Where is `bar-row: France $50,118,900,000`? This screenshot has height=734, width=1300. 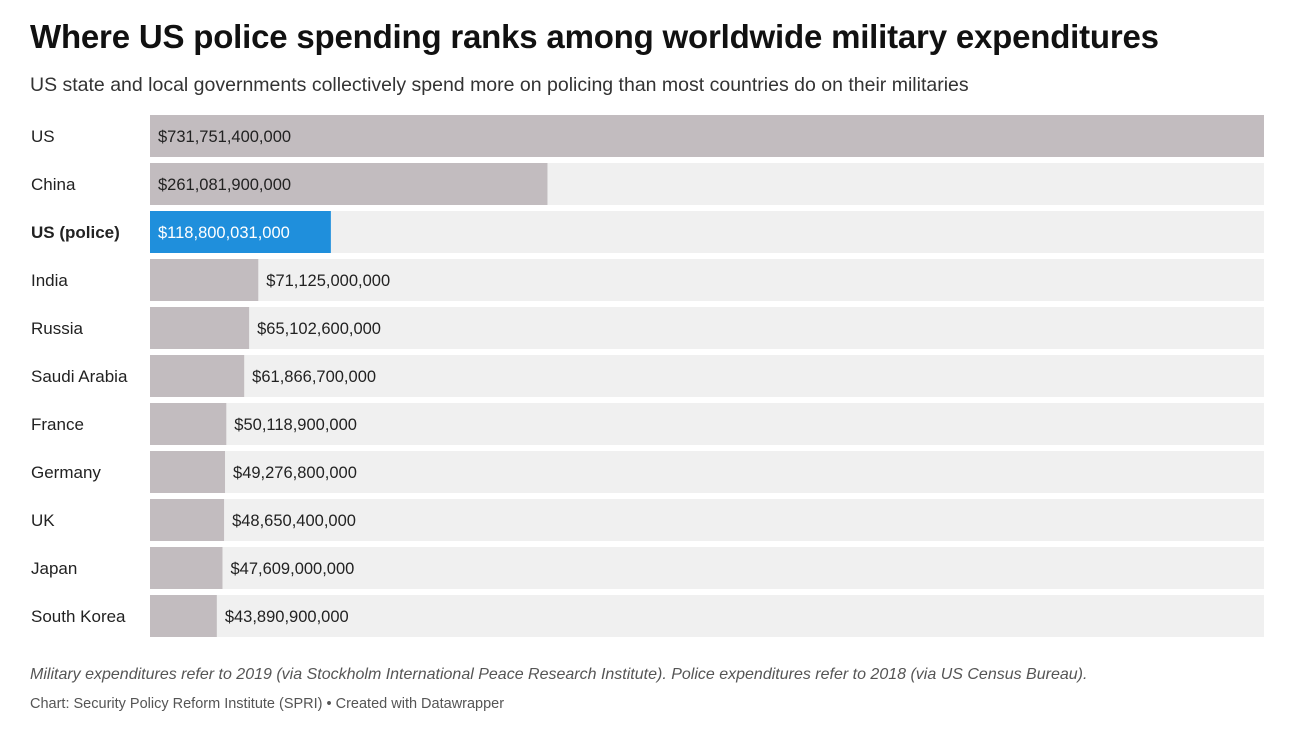 bar-row: France $50,118,900,000 is located at coordinates (647, 424).